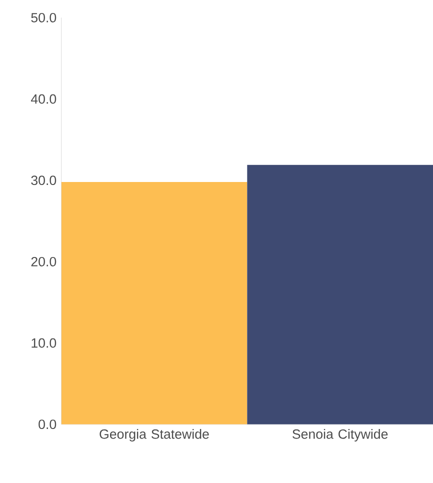 The width and height of the screenshot is (433, 483). Describe the element at coordinates (47, 425) in the screenshot. I see `y-tick-label: 0.0` at that location.